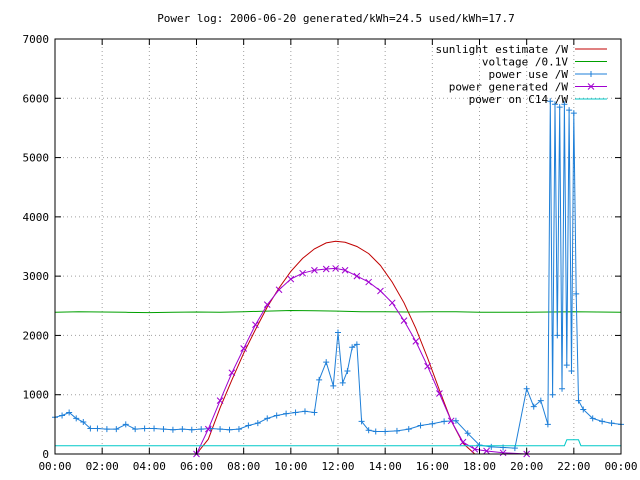  I want to click on y-tick-label: 0, so click(45, 454).